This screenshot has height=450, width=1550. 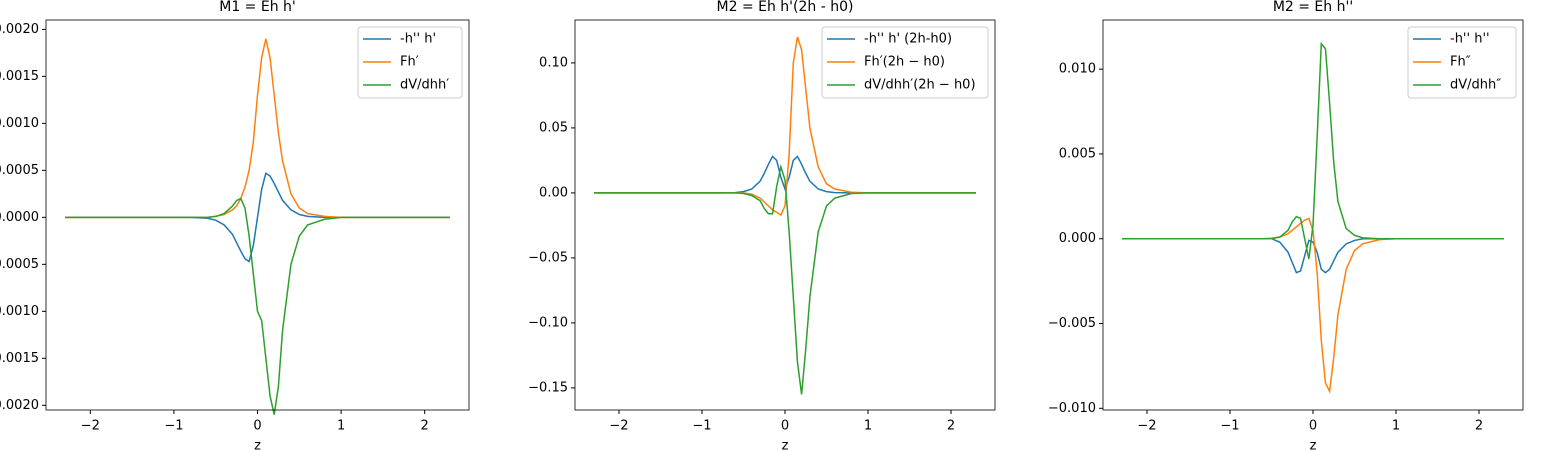 What do you see at coordinates (548, 322) in the screenshot?
I see `y-tick-label: −0.10` at bounding box center [548, 322].